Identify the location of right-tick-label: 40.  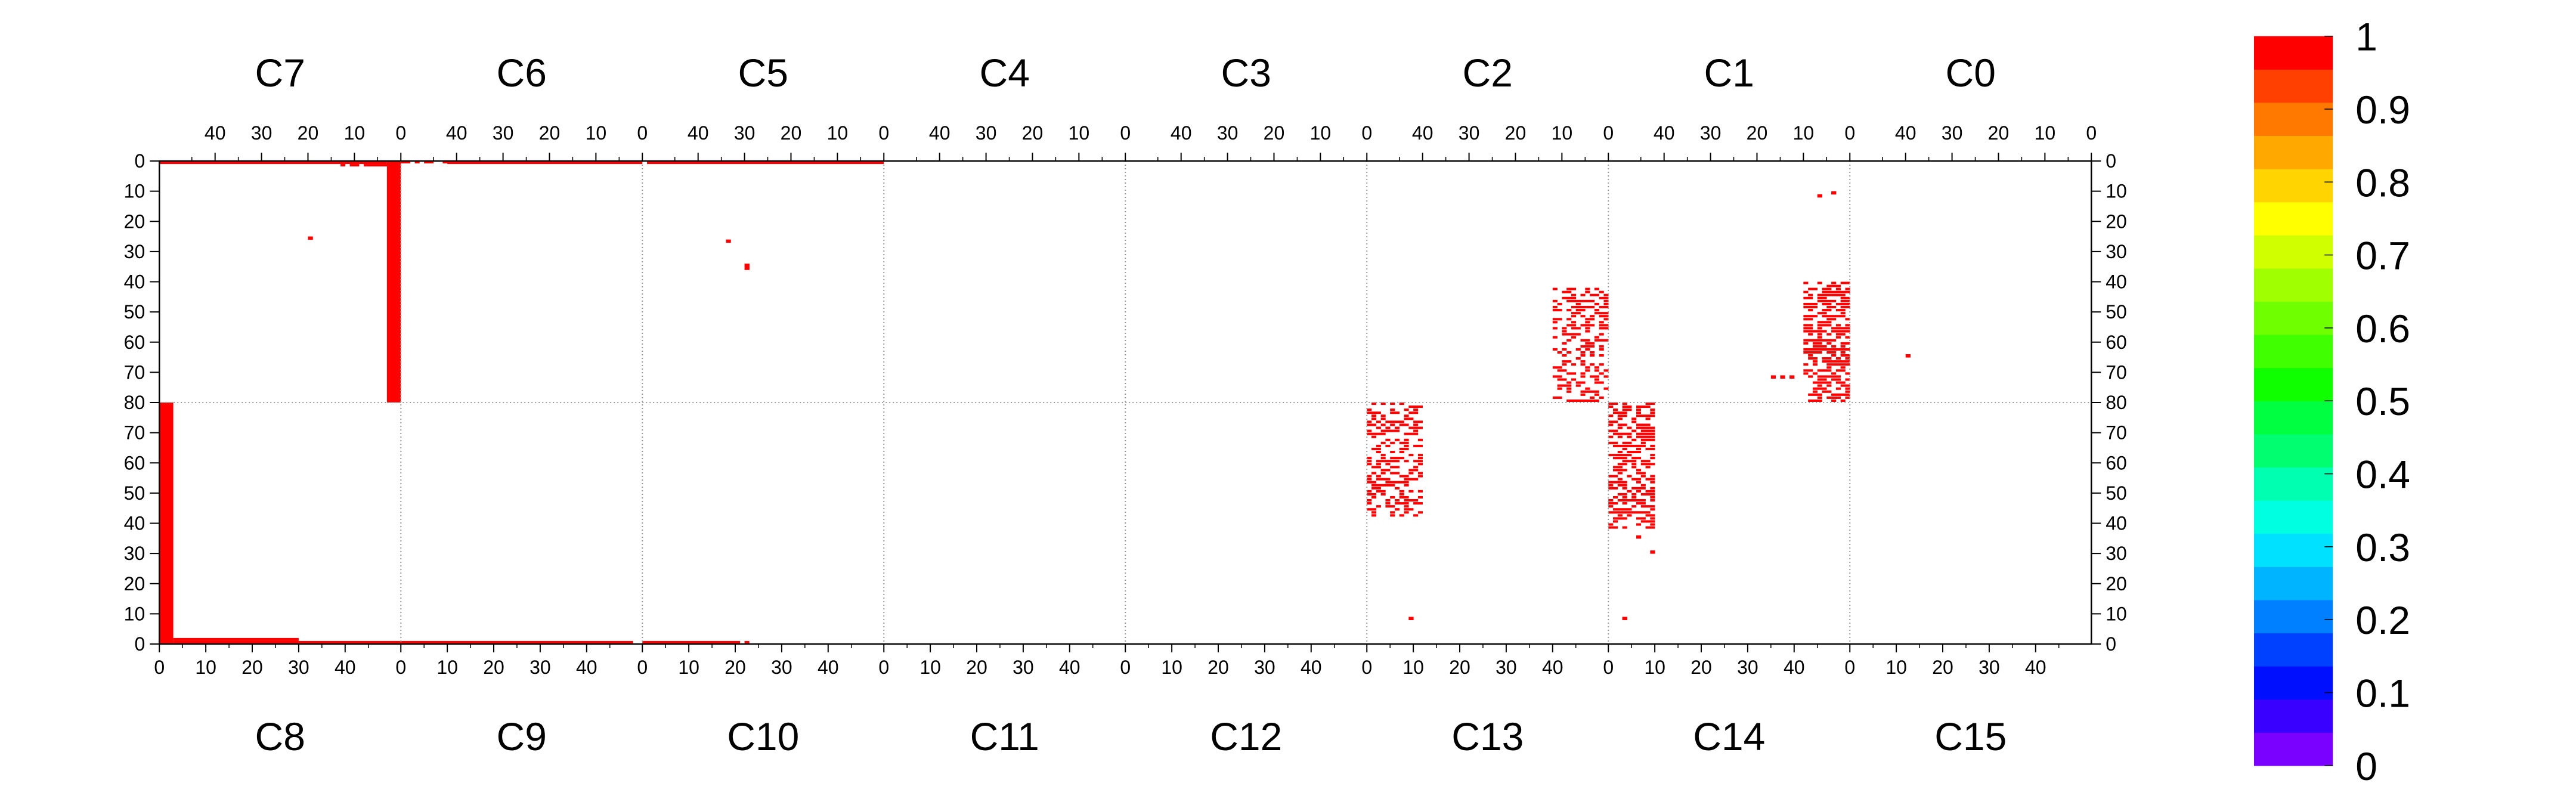
(2116, 523).